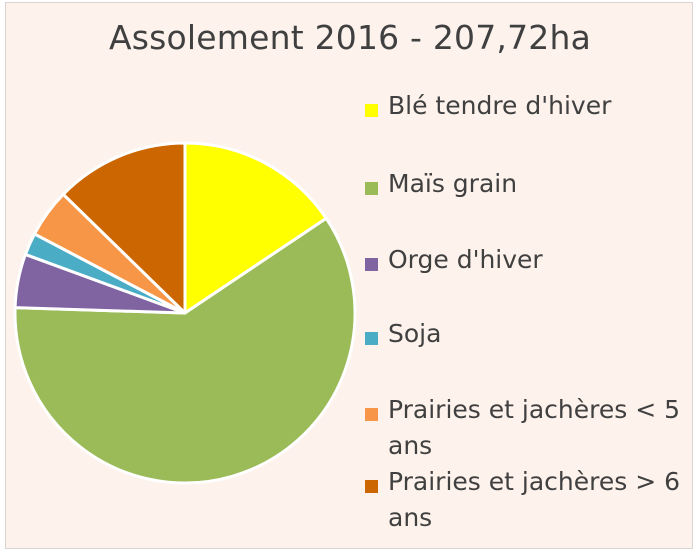 This screenshot has height=555, width=700. I want to click on legend-swatch-soja, so click(371, 338).